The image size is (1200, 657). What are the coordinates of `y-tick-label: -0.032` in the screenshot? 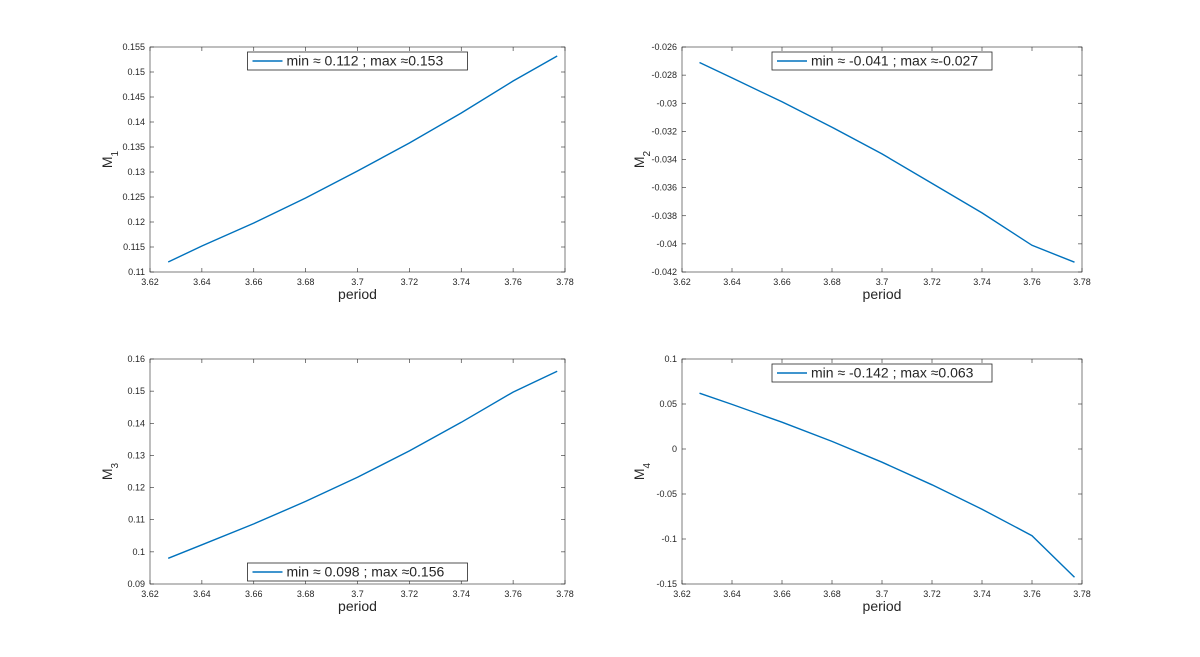 It's located at (664, 131).